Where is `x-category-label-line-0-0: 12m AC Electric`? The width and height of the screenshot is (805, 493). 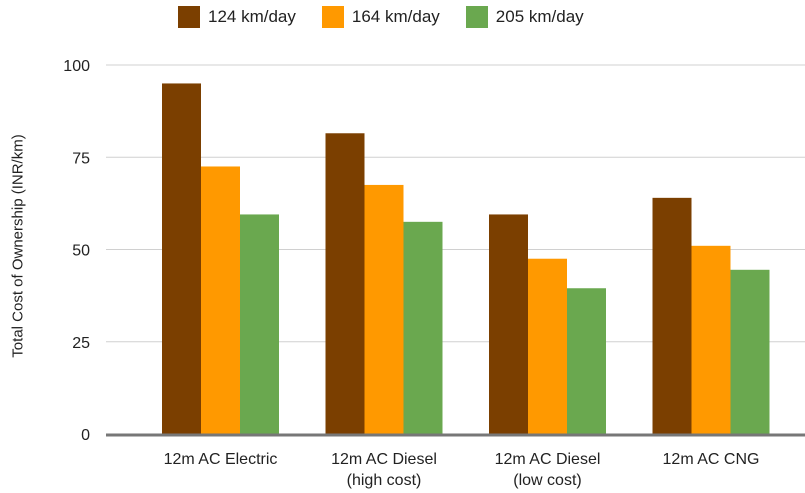 x-category-label-line-0-0: 12m AC Electric is located at coordinates (221, 459).